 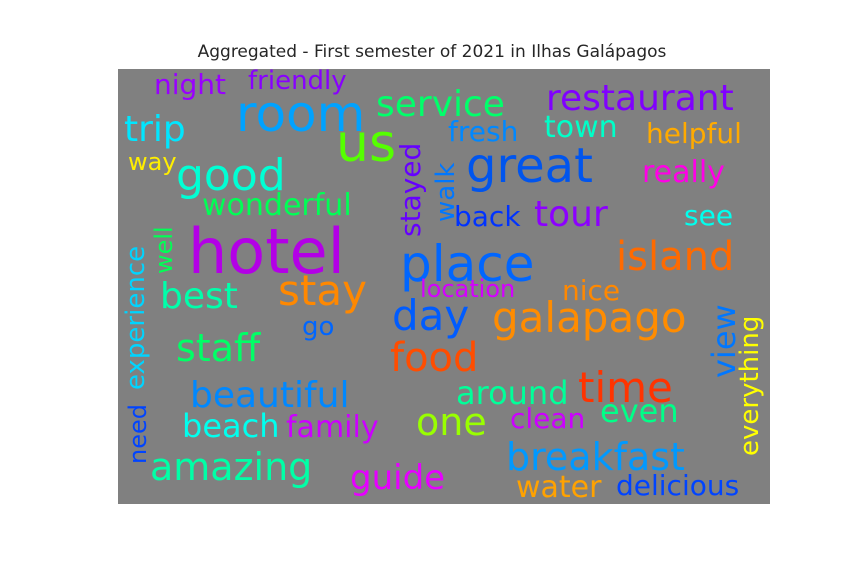 What do you see at coordinates (640, 98) in the screenshot?
I see `word-restaurant: restaurant` at bounding box center [640, 98].